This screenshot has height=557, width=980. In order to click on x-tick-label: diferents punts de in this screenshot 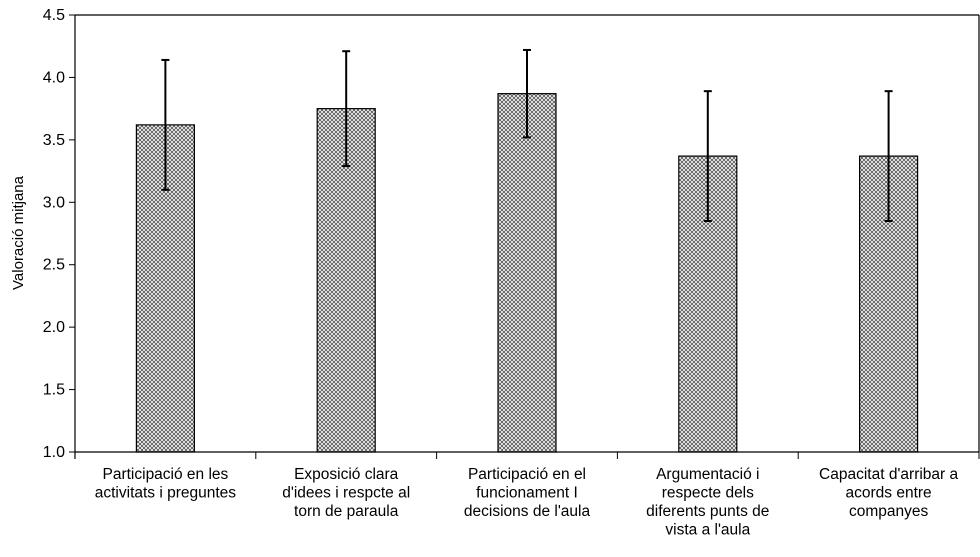, I will do `click(707, 511)`.